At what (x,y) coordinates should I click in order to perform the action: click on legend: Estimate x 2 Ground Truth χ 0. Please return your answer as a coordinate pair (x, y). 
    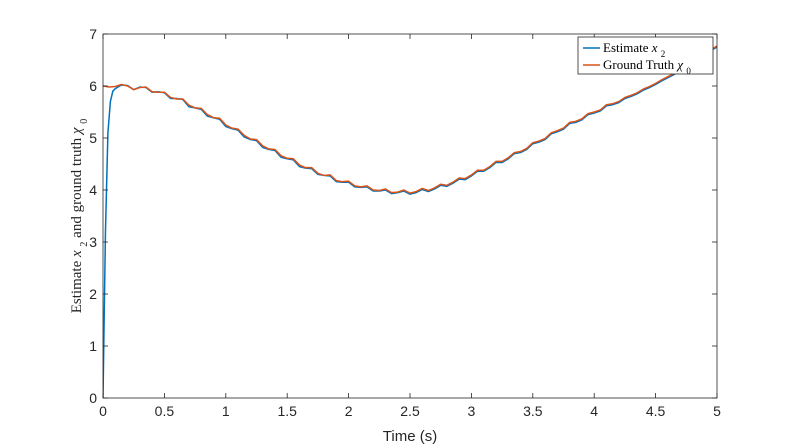
    Looking at the image, I should click on (645, 56).